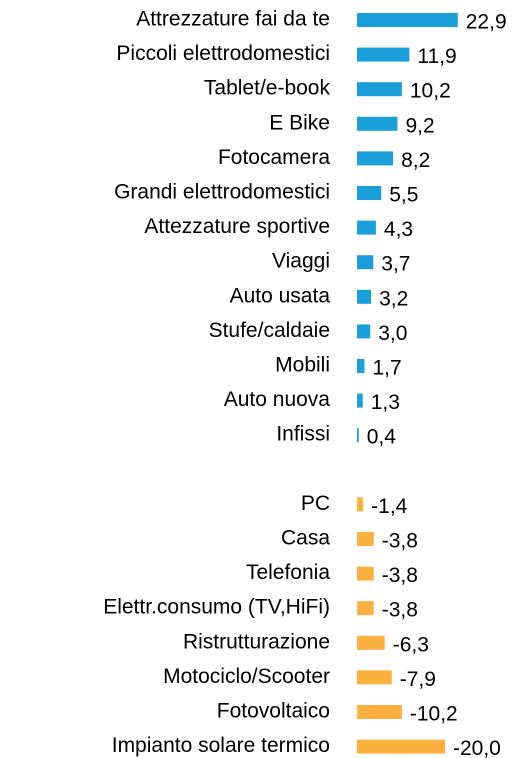 The width and height of the screenshot is (531, 758). What do you see at coordinates (415, 160) in the screenshot?
I see `value-label: 8,2` at bounding box center [415, 160].